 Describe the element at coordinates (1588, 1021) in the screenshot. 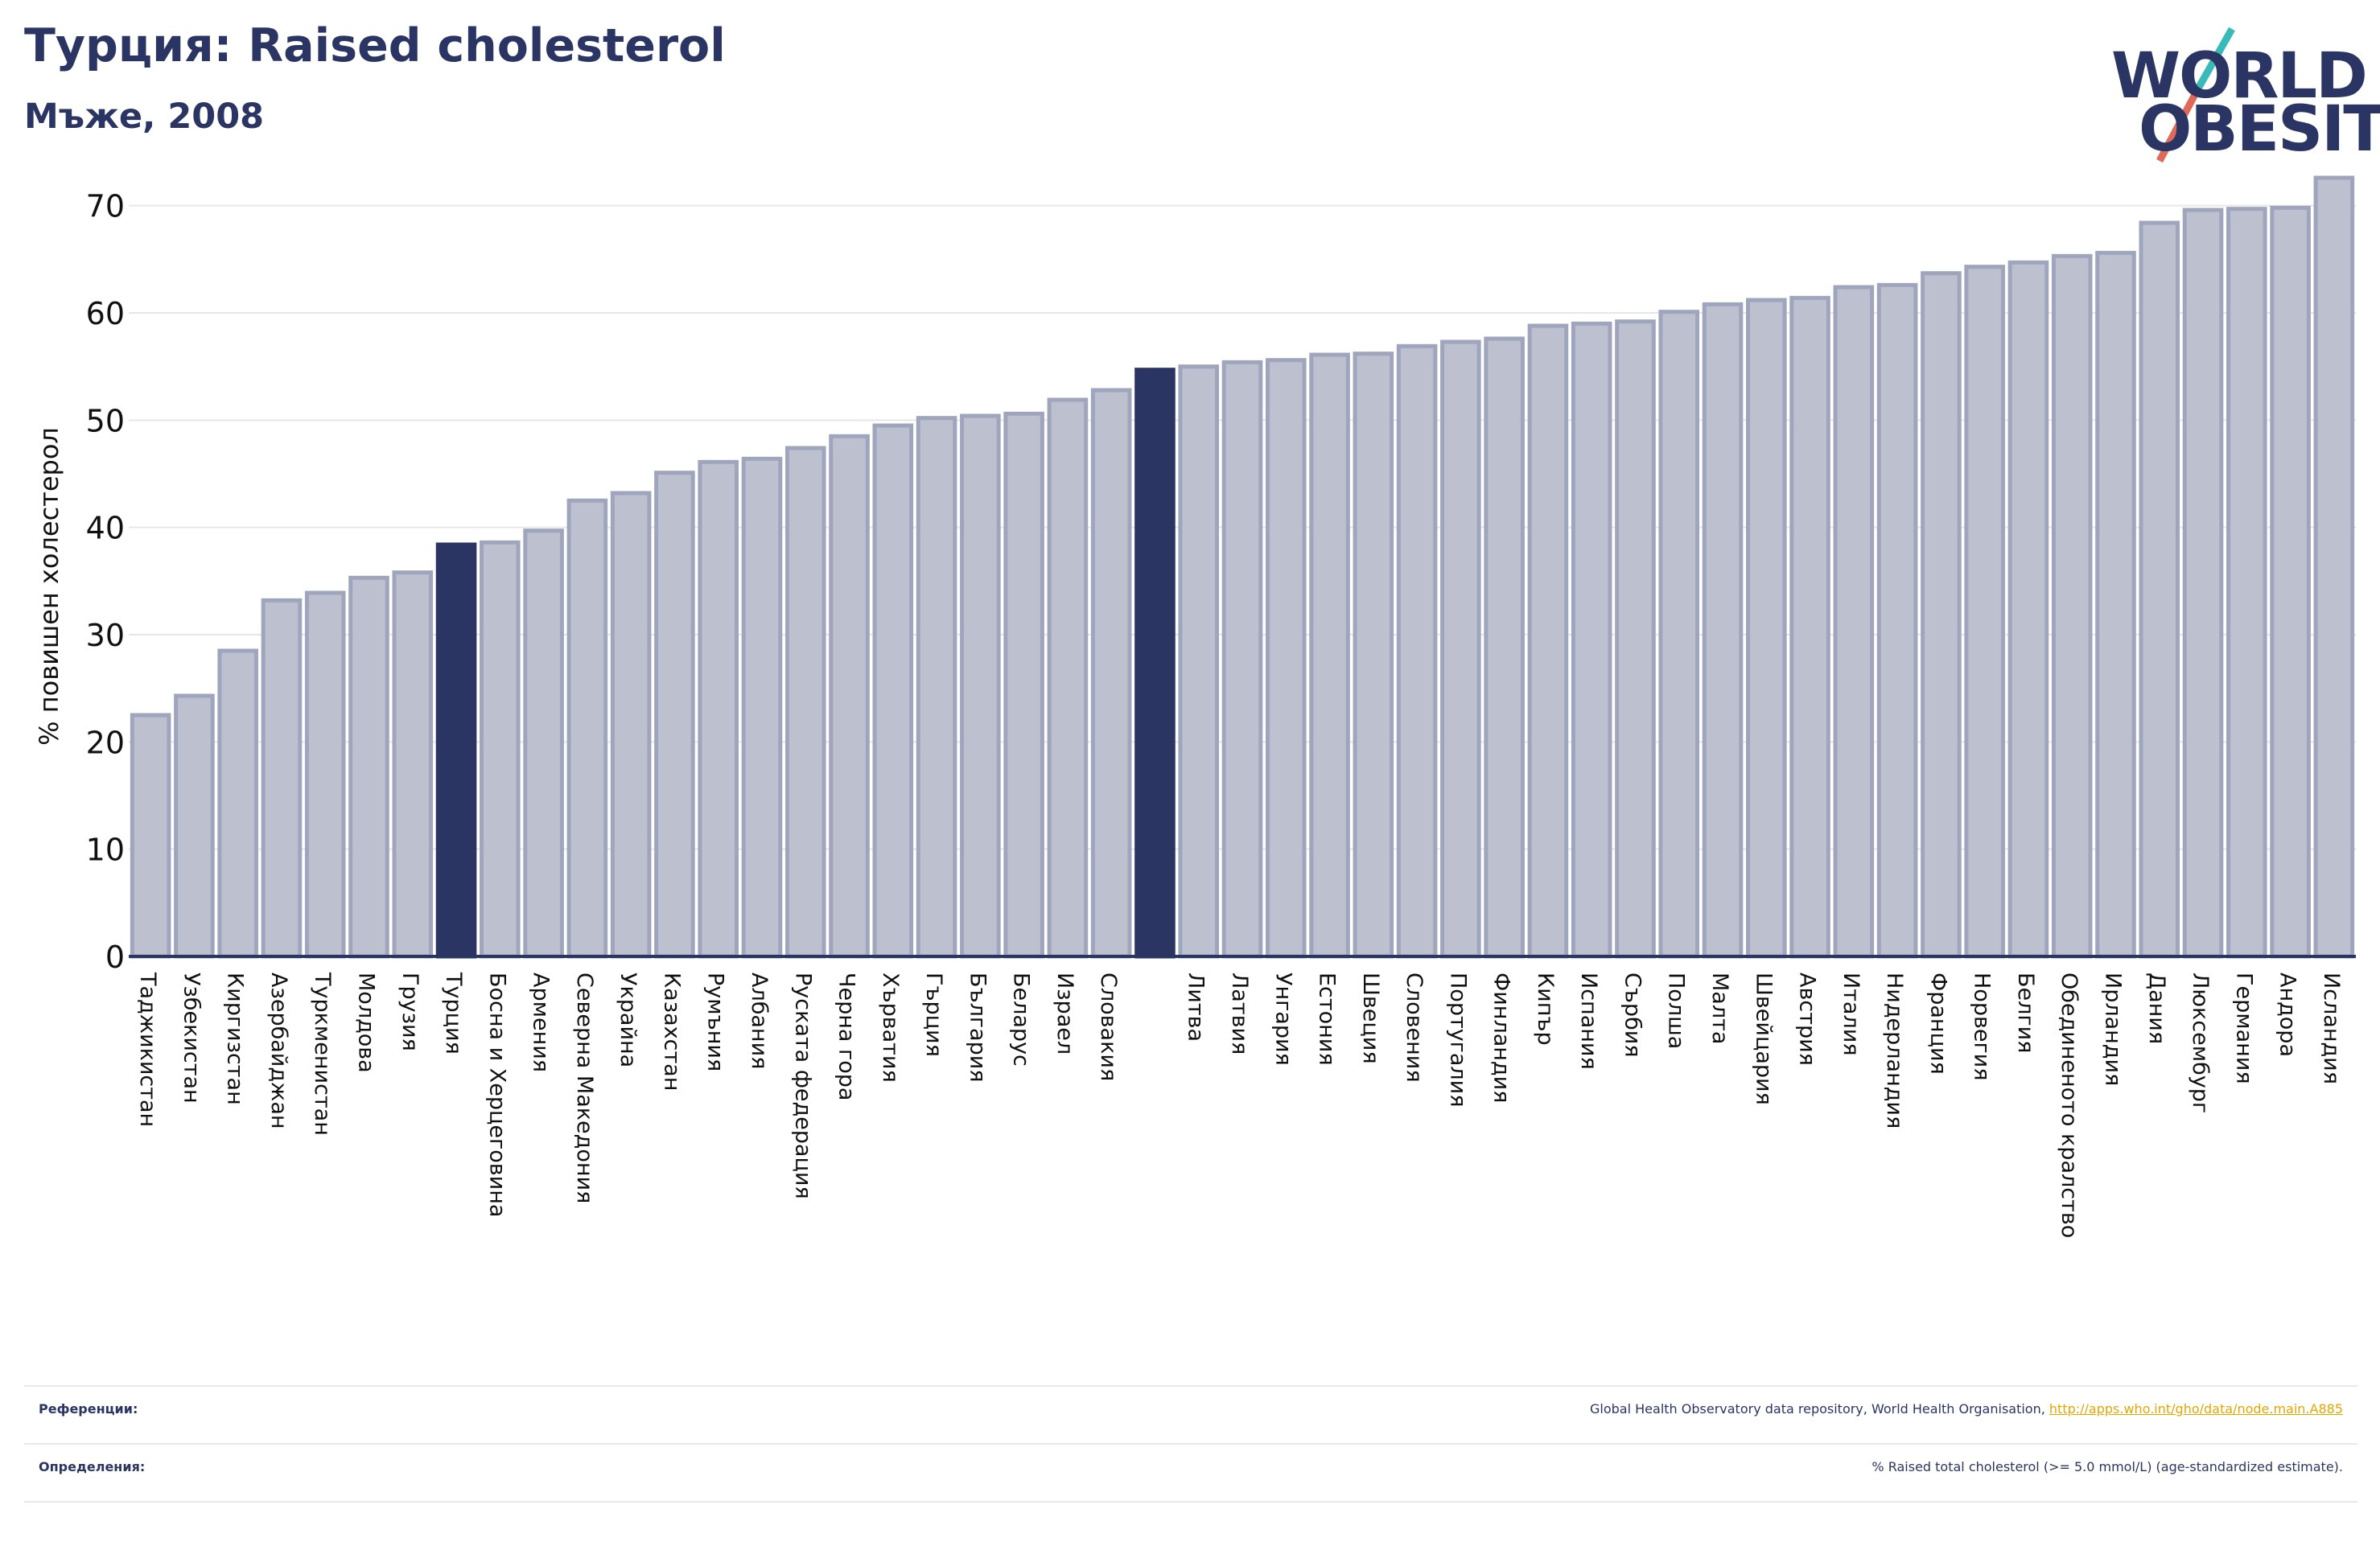

I see `x-tick-label: Испания` at that location.